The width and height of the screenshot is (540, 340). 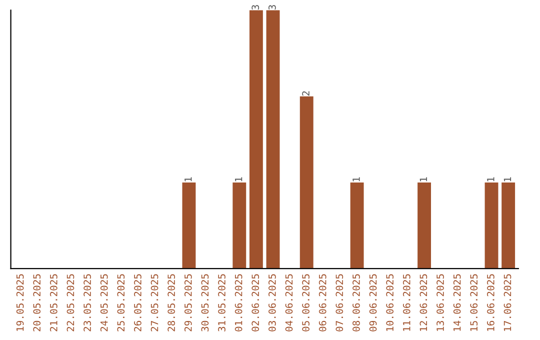 What do you see at coordinates (172, 303) in the screenshot?
I see `x-tick-label: 28.05.2025` at bounding box center [172, 303].